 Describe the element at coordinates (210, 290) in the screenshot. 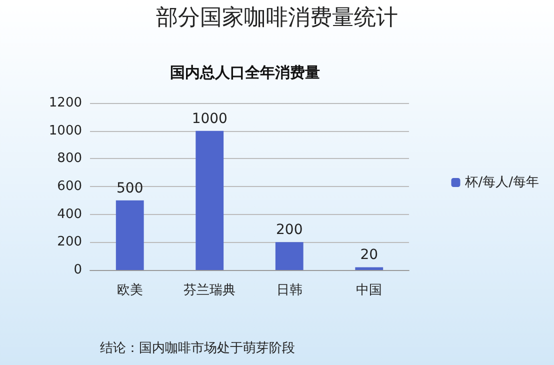

I see `x-tick-label: 芬兰瑞典` at that location.